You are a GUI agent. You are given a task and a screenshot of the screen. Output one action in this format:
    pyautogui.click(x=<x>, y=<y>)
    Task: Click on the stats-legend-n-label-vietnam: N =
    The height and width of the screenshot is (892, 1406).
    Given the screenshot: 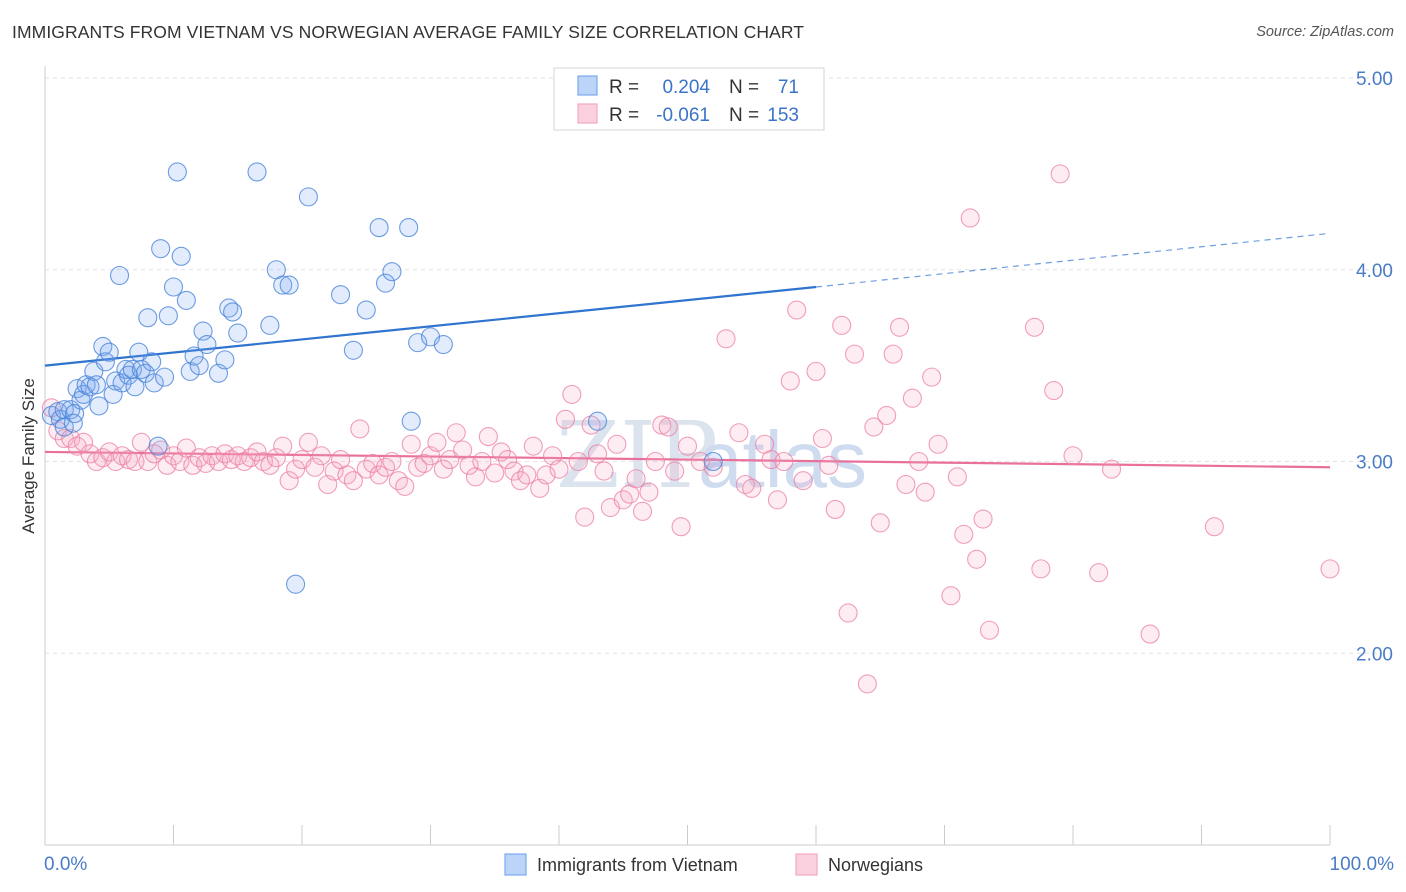 What is the action you would take?
    pyautogui.click(x=744, y=87)
    